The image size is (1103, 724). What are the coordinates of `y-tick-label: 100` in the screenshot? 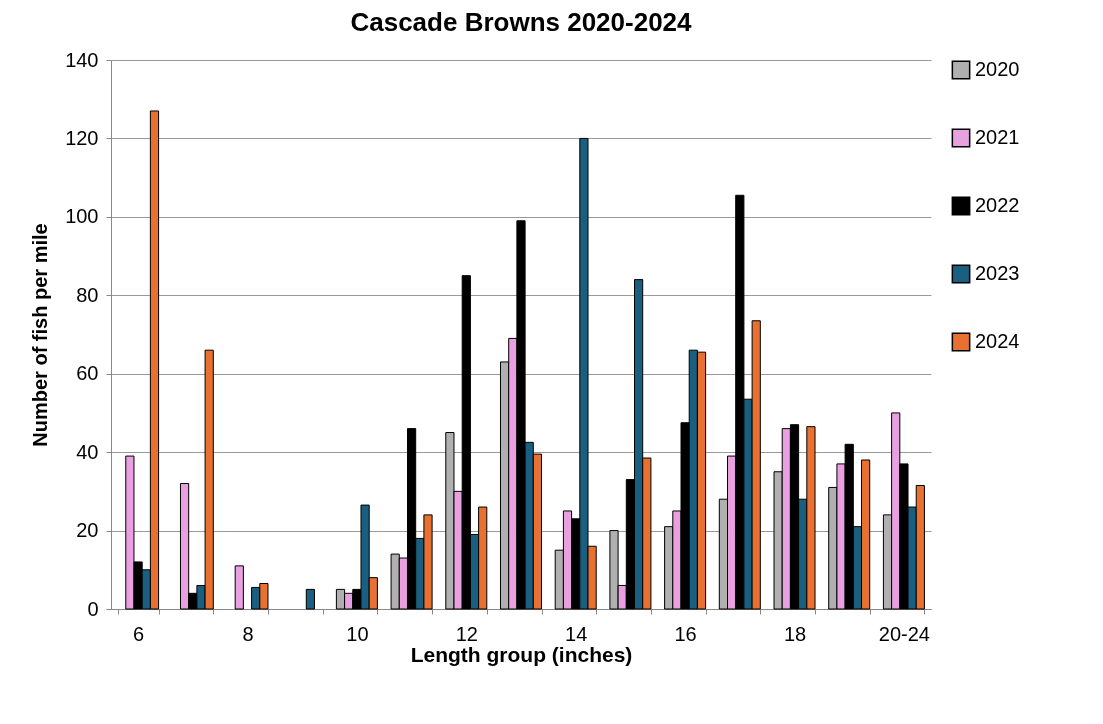 It's located at (82, 216).